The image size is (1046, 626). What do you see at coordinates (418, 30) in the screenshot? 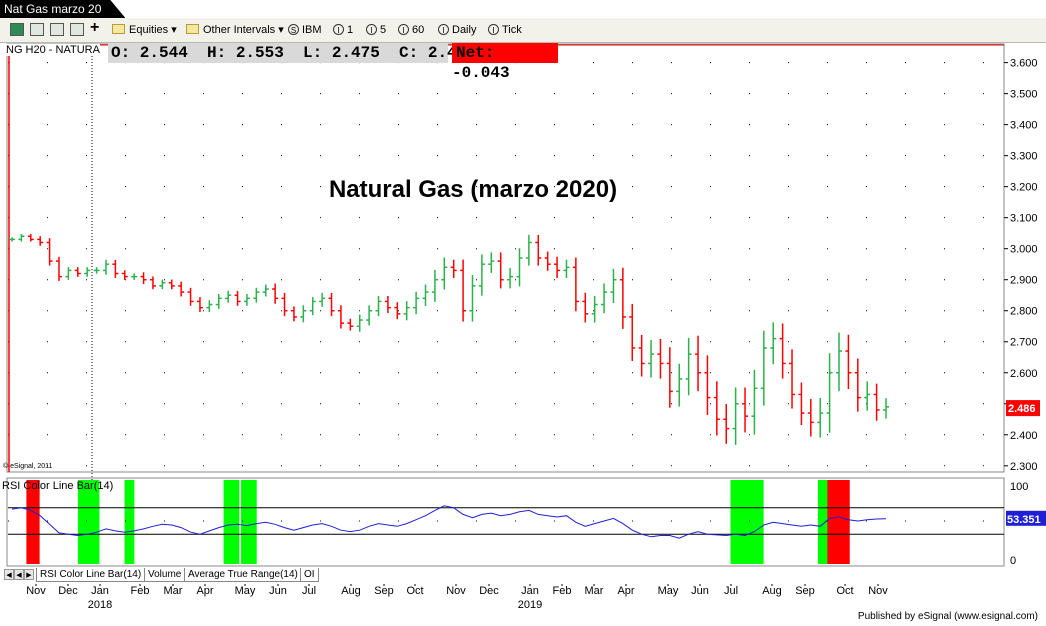
I see `interval-label: 60` at bounding box center [418, 30].